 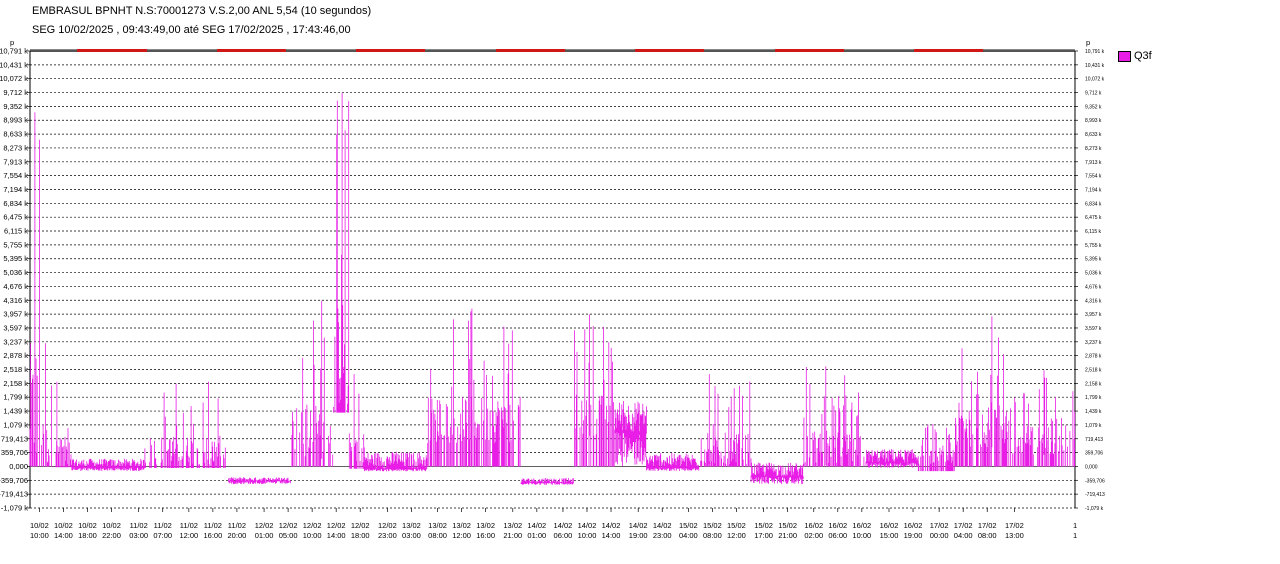 I want to click on y-tick-label-right: 3,597 k, so click(x=1093, y=329).